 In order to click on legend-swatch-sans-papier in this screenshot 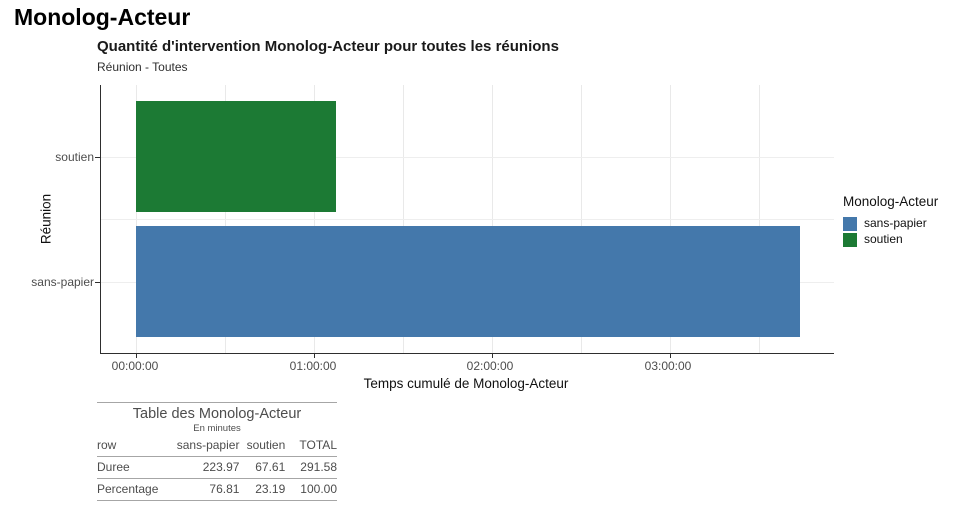, I will do `click(850, 223)`.